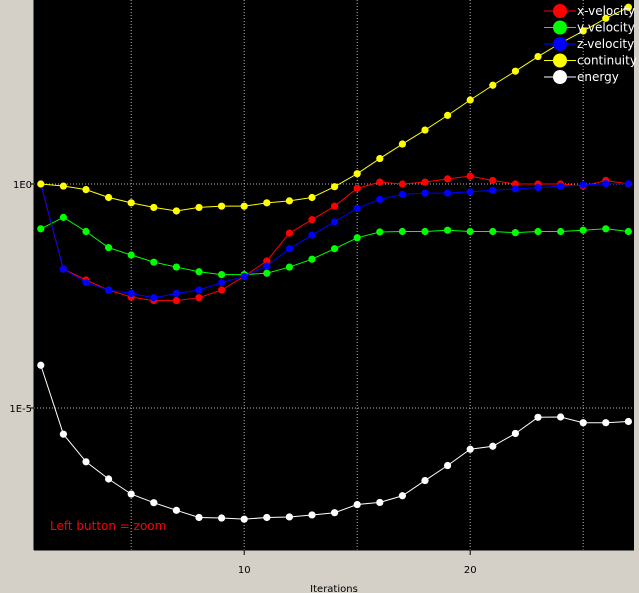 This screenshot has height=593, width=639. I want to click on legend-item-continuity: continuity, so click(590, 60).